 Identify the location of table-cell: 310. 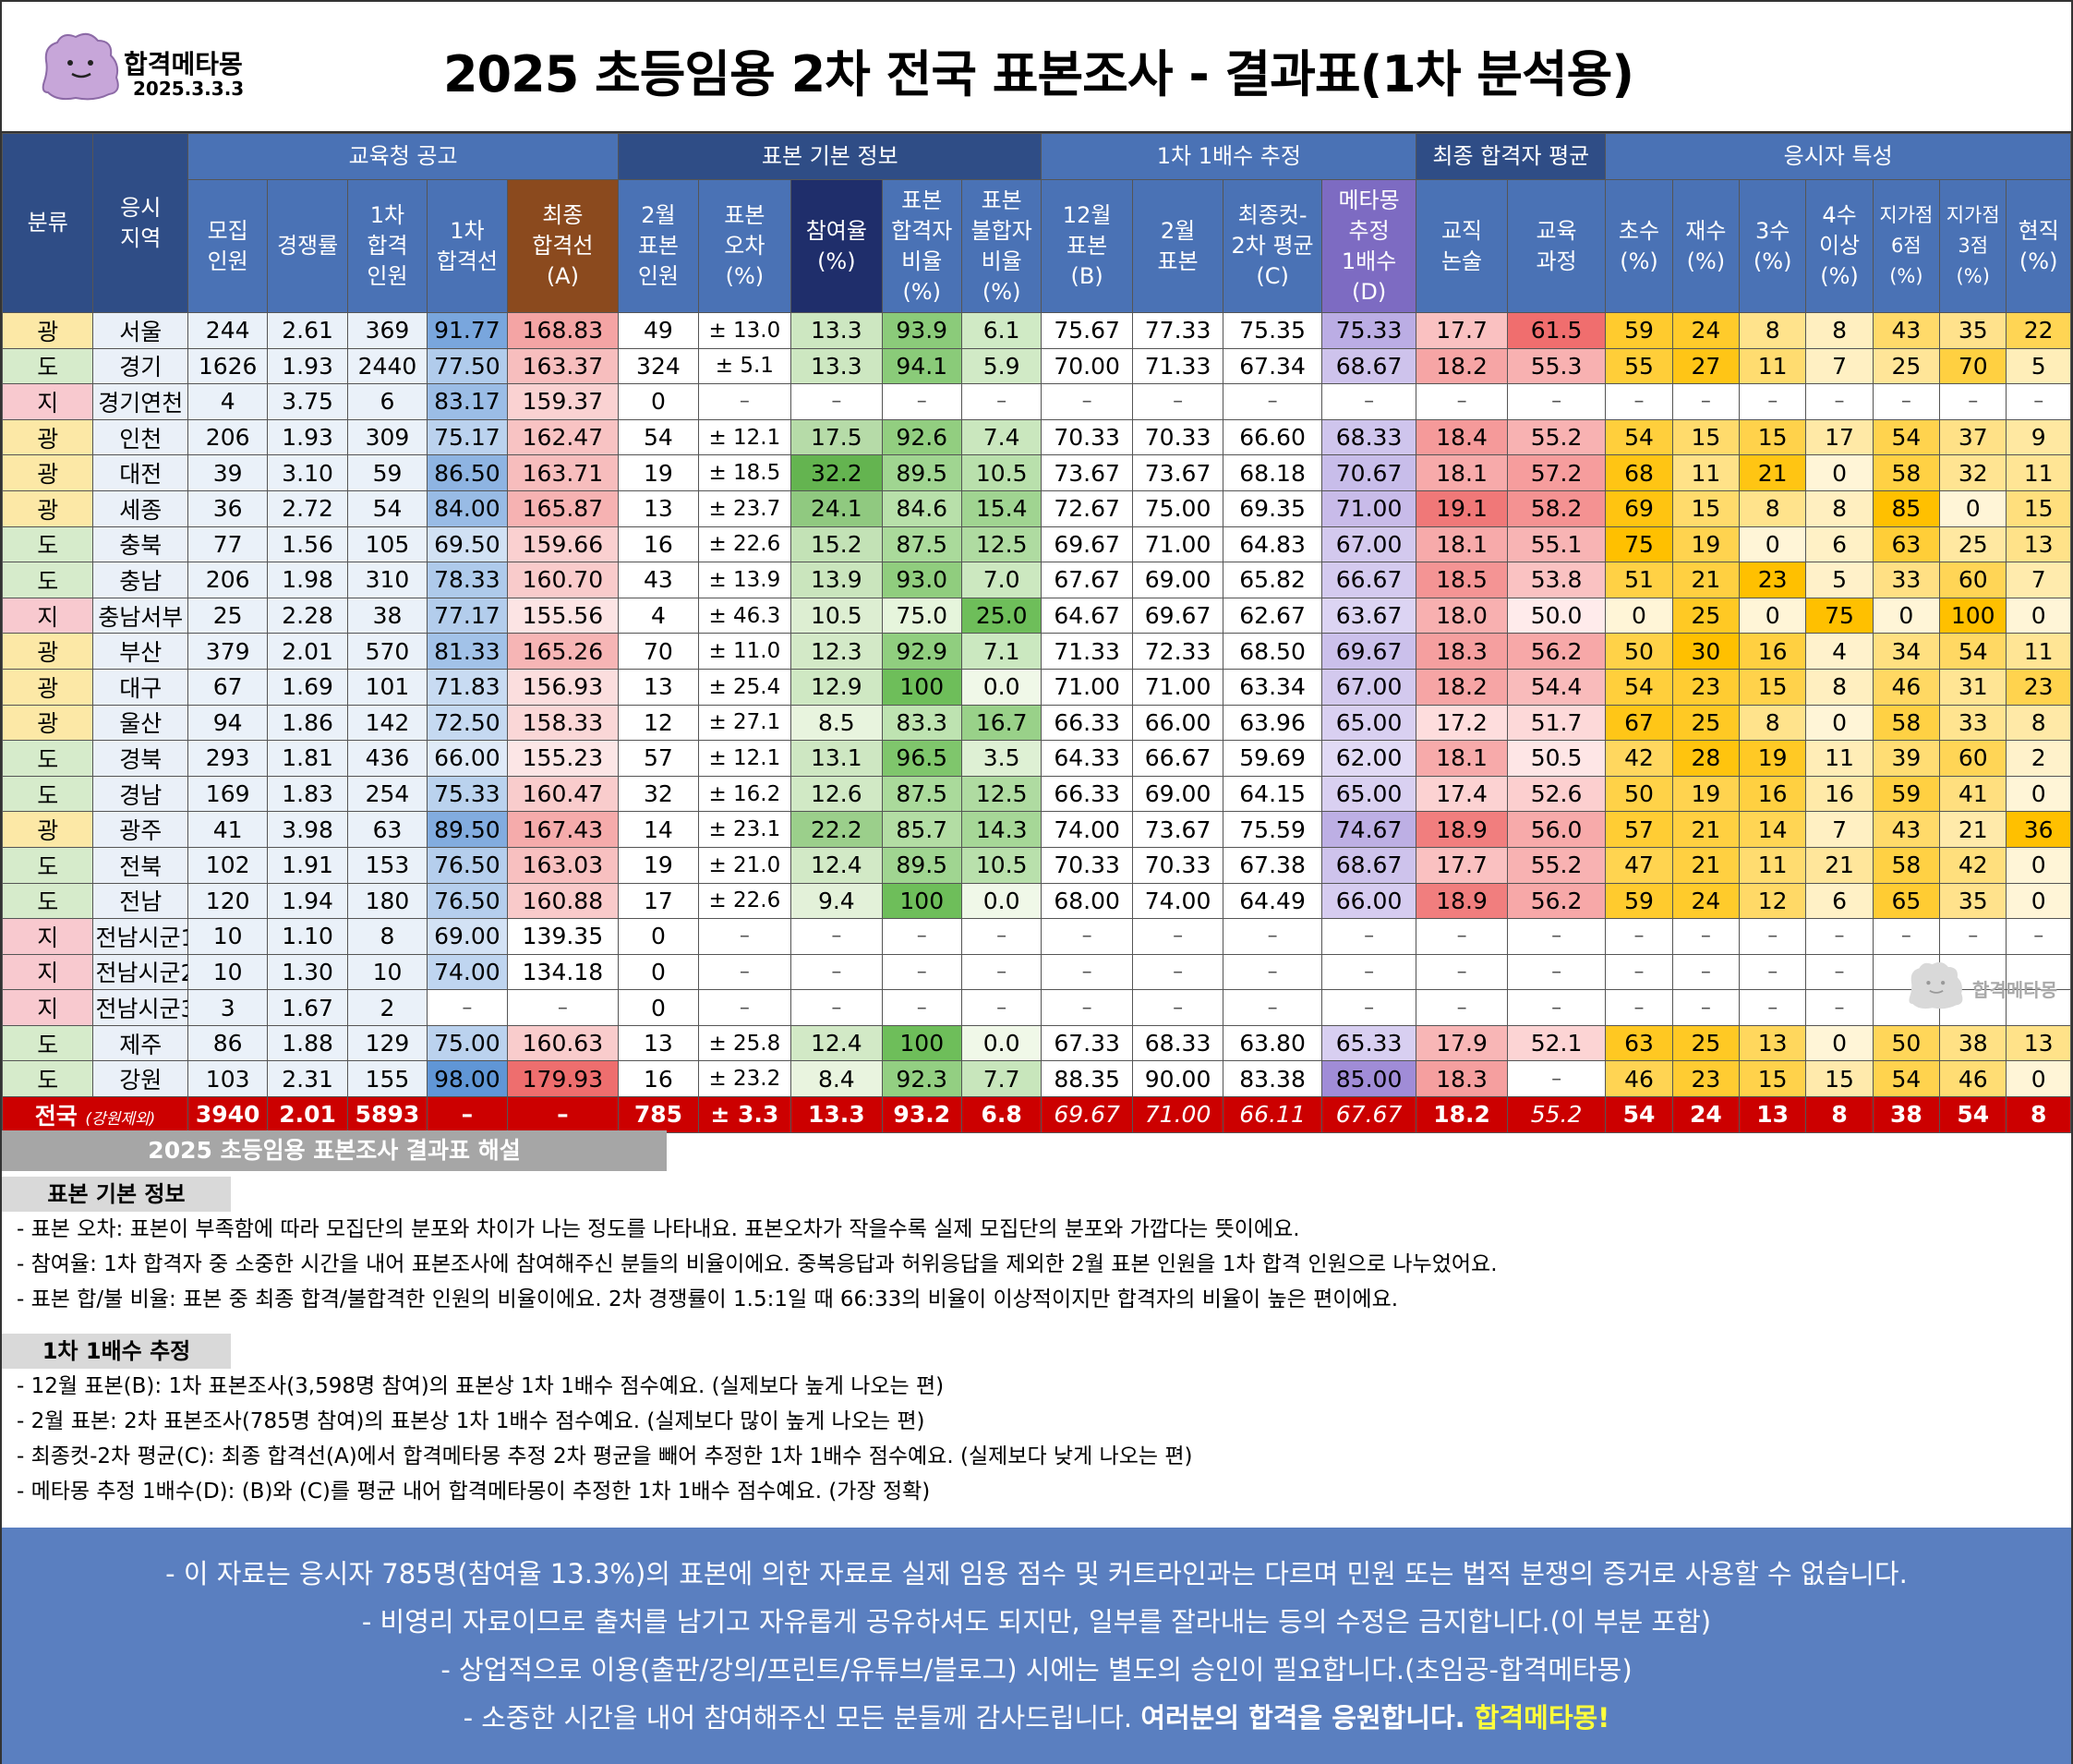
(387, 580).